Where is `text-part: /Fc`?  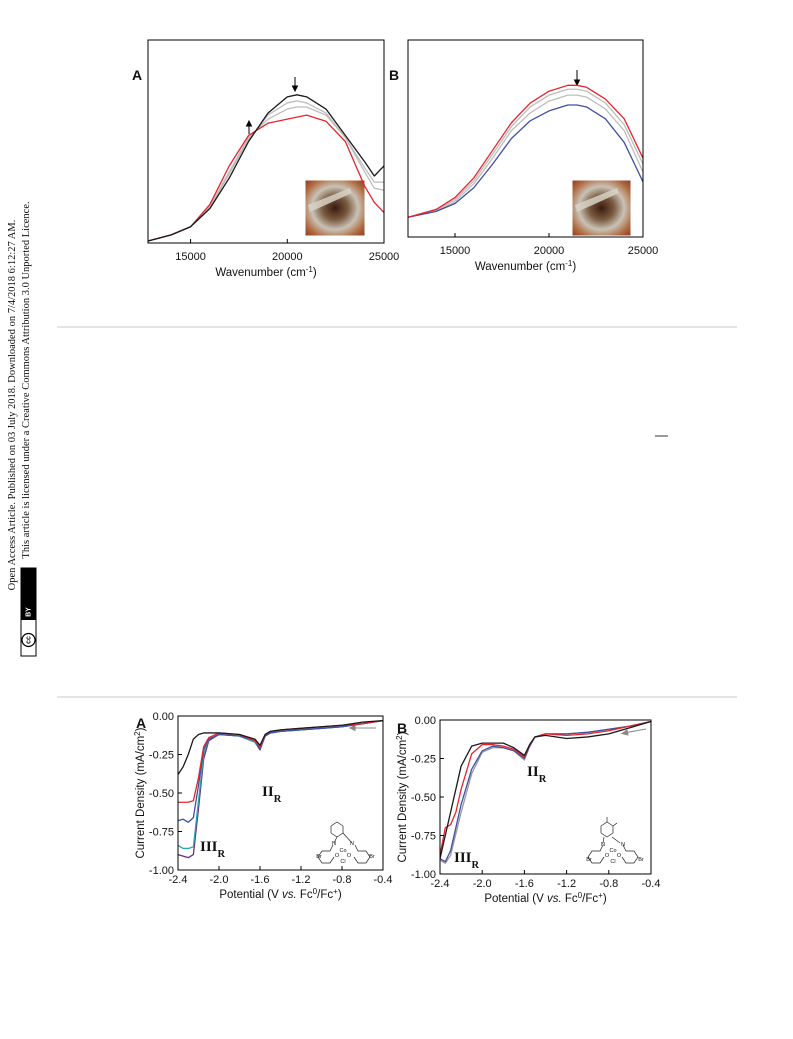
text-part: /Fc is located at coordinates (325, 895).